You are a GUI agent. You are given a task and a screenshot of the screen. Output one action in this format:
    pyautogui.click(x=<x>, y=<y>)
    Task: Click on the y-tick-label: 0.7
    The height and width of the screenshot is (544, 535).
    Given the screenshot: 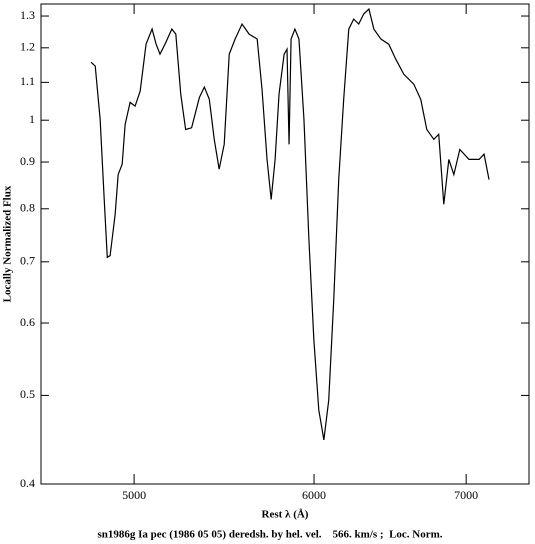 What is the action you would take?
    pyautogui.click(x=27, y=261)
    